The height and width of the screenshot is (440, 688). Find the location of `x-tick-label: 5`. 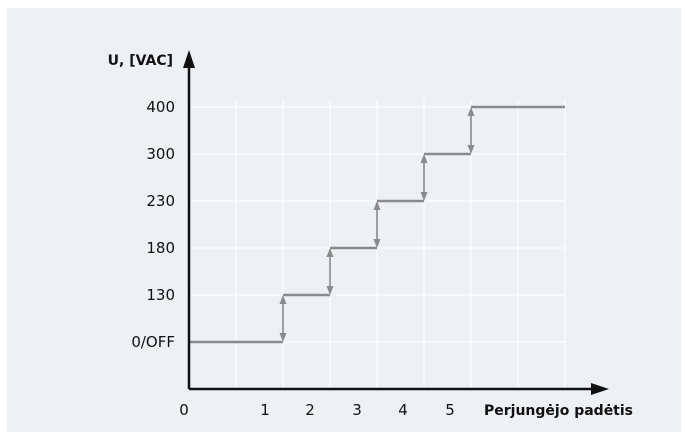

x-tick-label: 5 is located at coordinates (450, 410).